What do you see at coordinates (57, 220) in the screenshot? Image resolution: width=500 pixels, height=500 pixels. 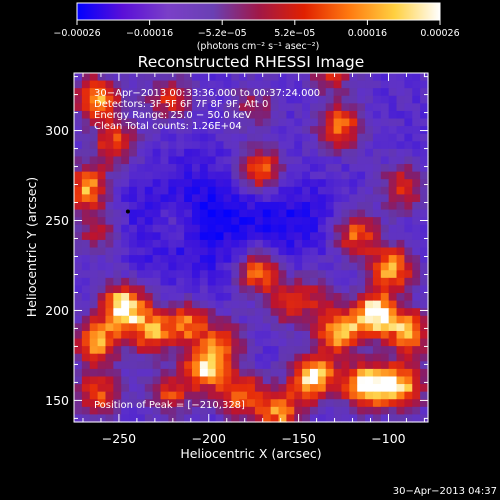 I see `y-tick-label: 250` at bounding box center [57, 220].